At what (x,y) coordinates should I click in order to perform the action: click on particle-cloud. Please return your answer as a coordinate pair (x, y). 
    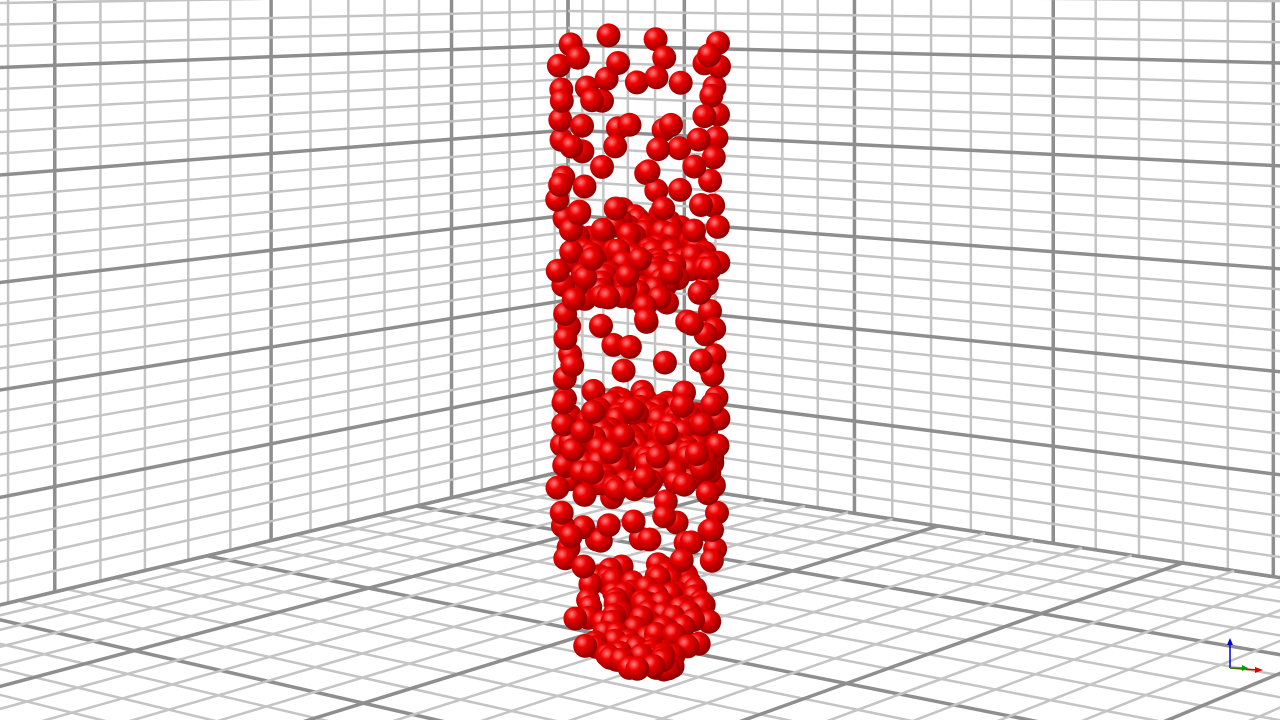
    Looking at the image, I should click on (638, 352).